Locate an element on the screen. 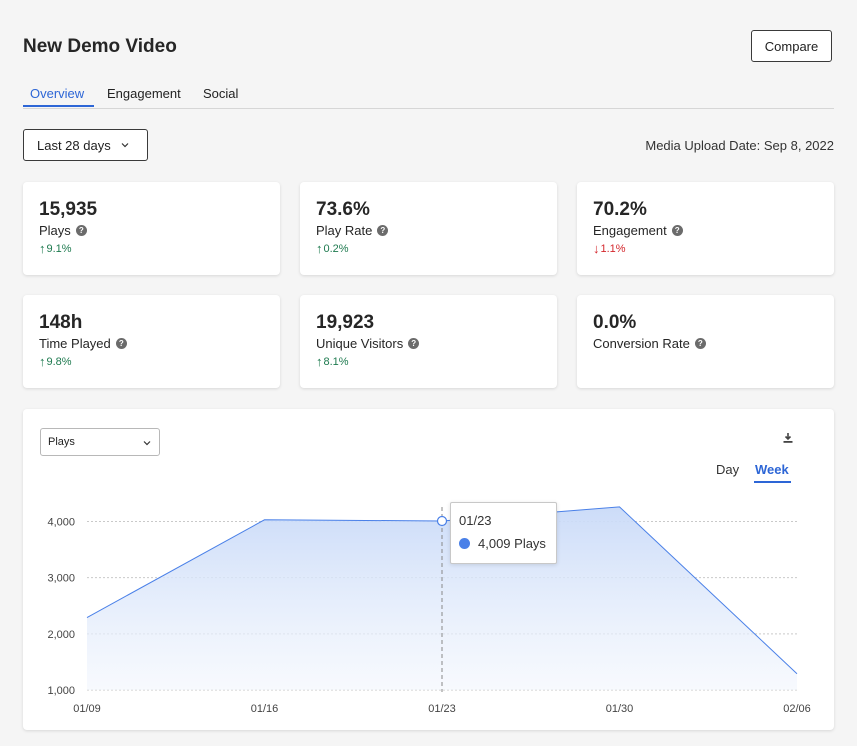  tab-overview: Overview is located at coordinates (57, 93).